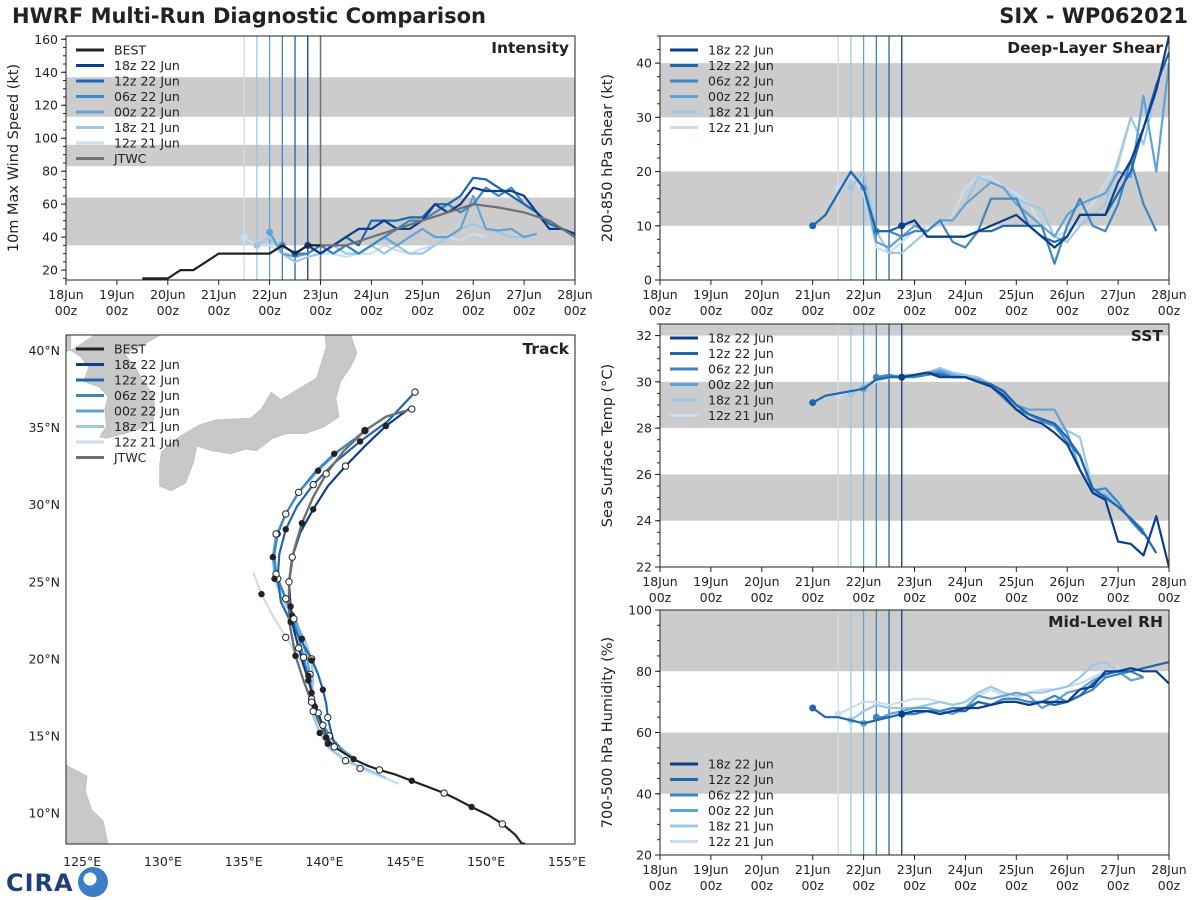 The width and height of the screenshot is (1200, 900). I want to click on x-tick-label: 155°E, so click(567, 861).